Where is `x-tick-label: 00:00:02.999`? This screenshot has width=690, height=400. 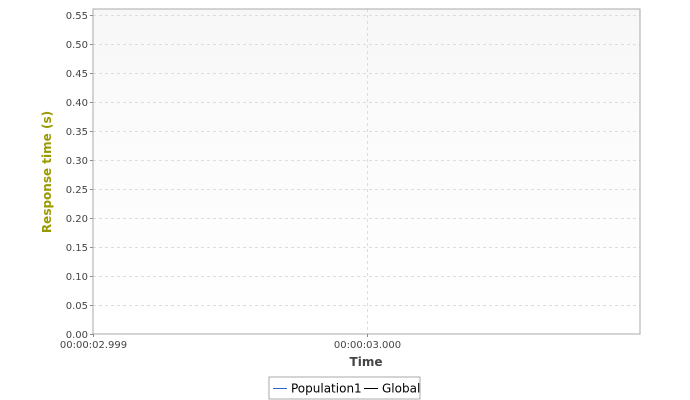 x-tick-label: 00:00:02.999 is located at coordinates (93, 345).